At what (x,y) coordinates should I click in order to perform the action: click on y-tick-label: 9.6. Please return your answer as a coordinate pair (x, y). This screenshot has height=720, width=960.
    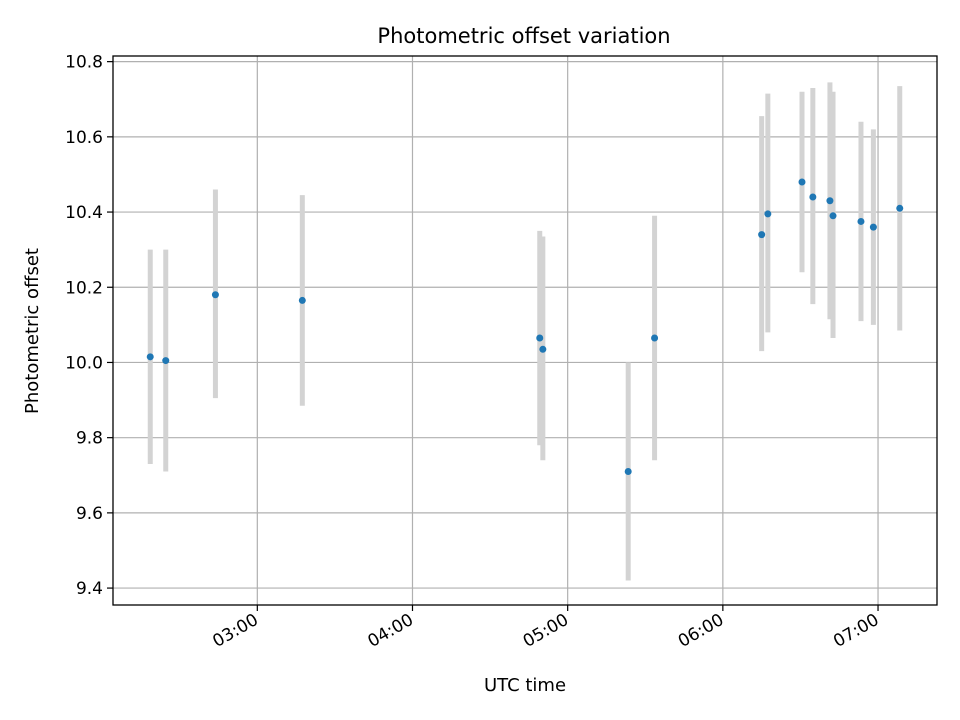
    Looking at the image, I should click on (89, 514).